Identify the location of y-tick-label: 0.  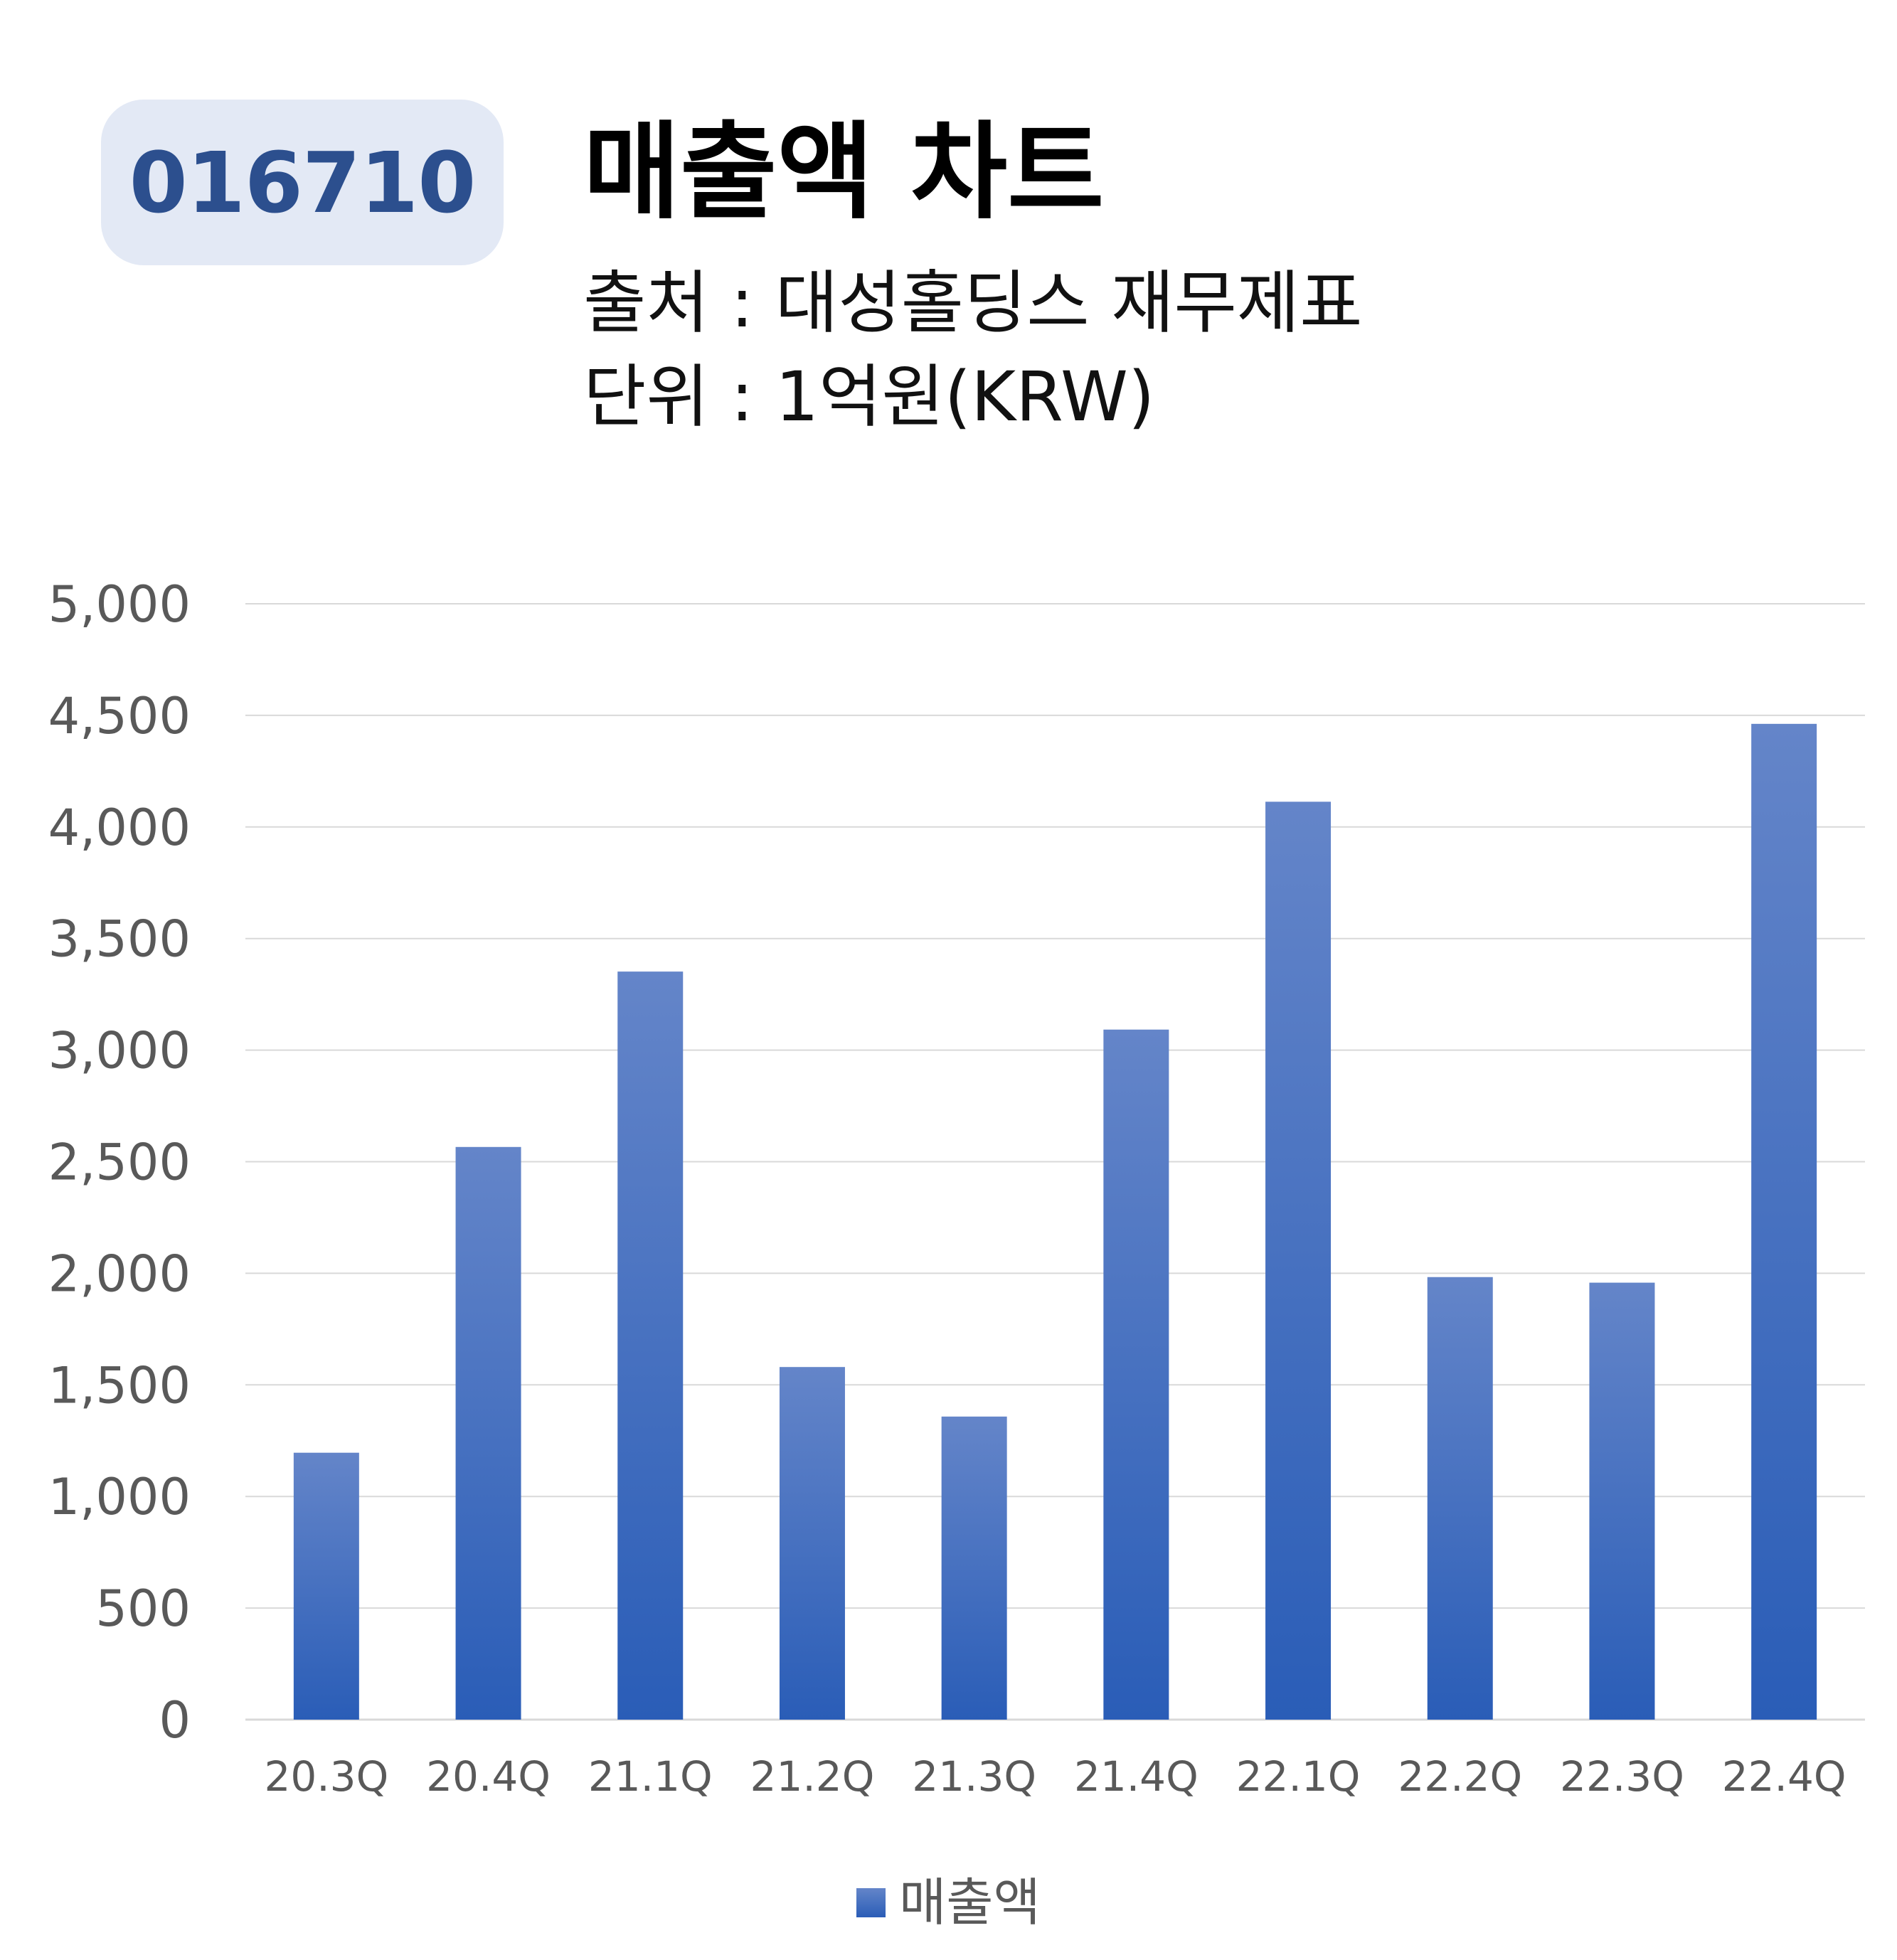
(175, 1720).